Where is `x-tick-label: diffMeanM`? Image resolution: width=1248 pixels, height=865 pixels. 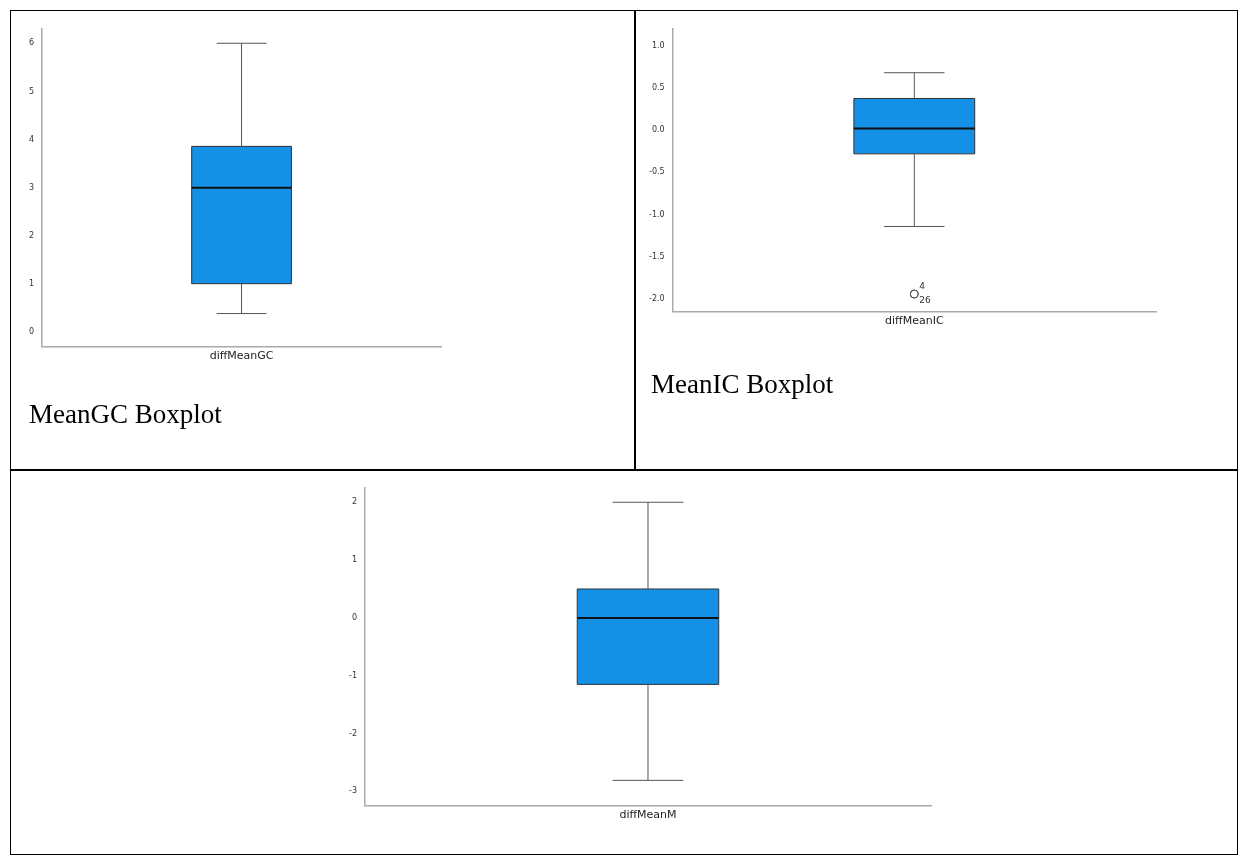
x-tick-label: diffMeanM is located at coordinates (648, 815).